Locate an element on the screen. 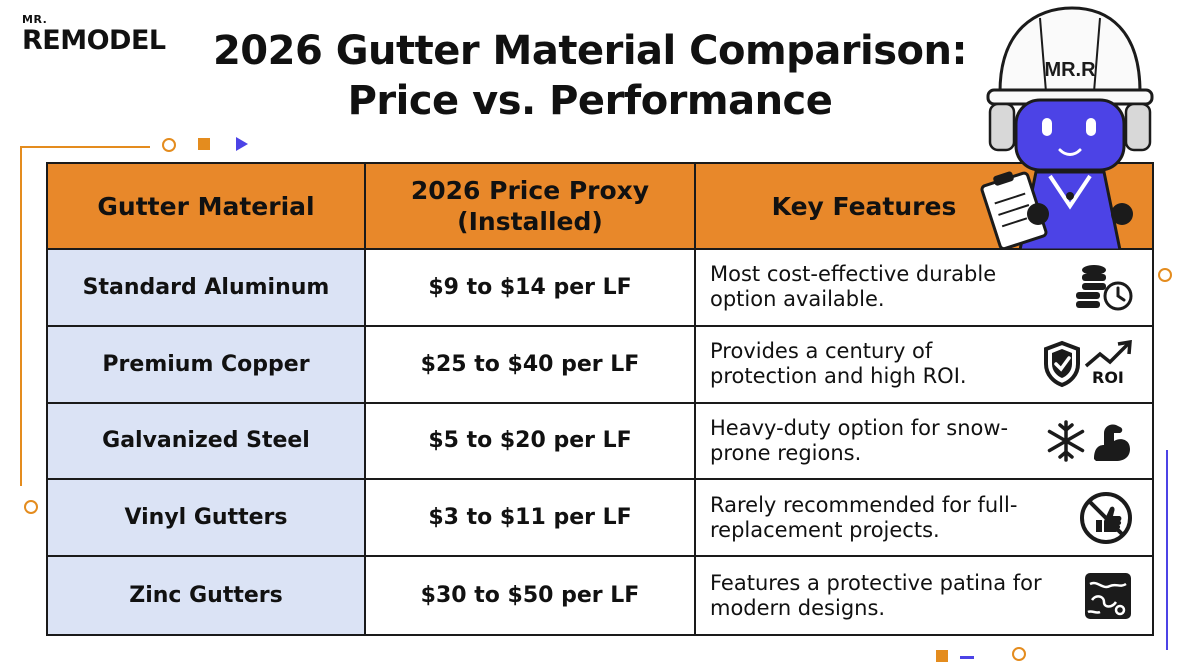  price-cell: $9 to $14 per LF is located at coordinates (531, 288).